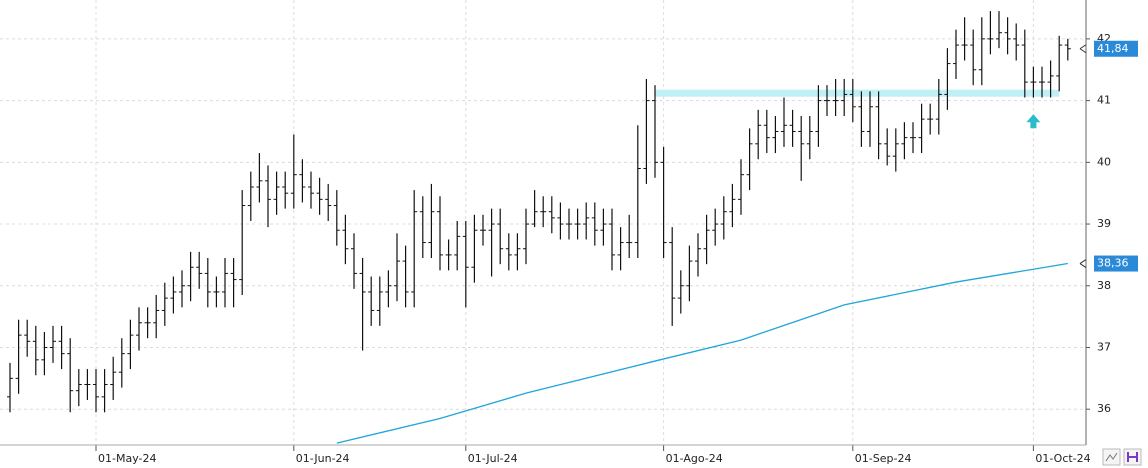 This screenshot has width=1148, height=468. Describe the element at coordinates (883, 458) in the screenshot. I see `x-tick-label: 01-Sep-24` at that location.